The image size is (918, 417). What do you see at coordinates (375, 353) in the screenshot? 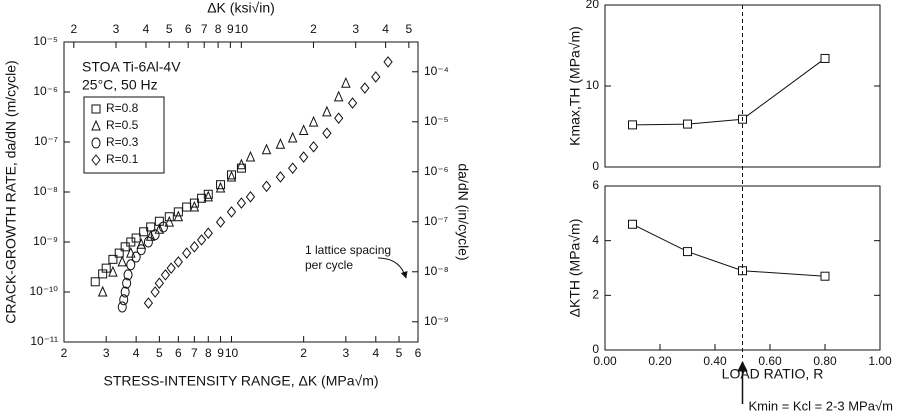
I see `x-tick-label: 4` at bounding box center [375, 353].